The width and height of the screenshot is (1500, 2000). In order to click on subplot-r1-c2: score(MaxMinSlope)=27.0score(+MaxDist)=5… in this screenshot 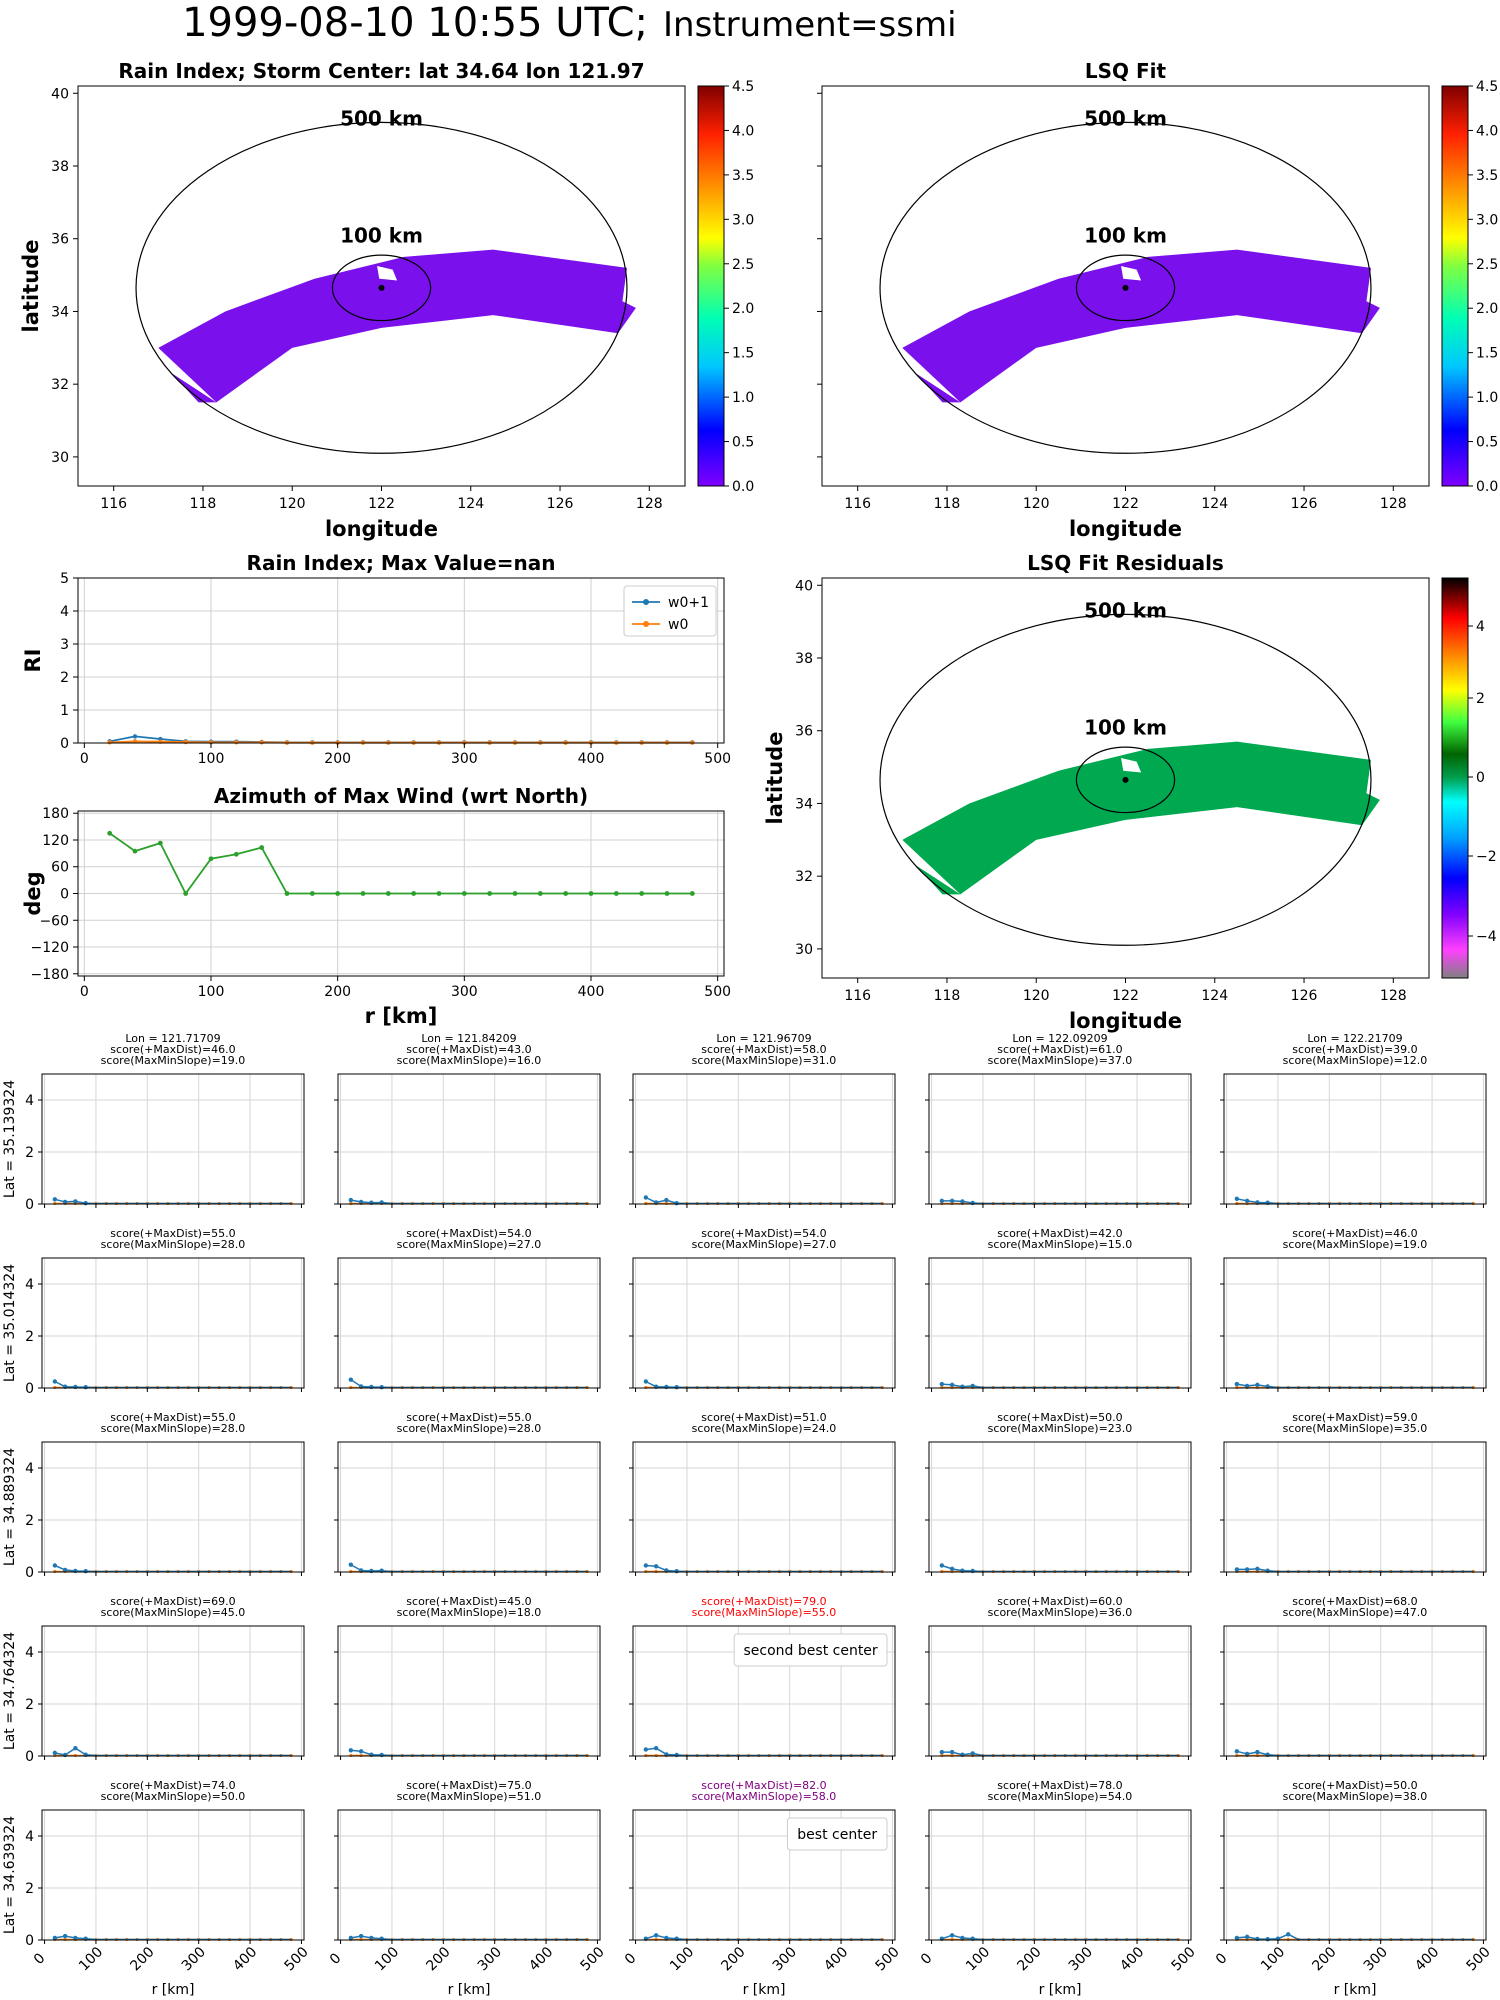, I will do `click(762, 1309)`.